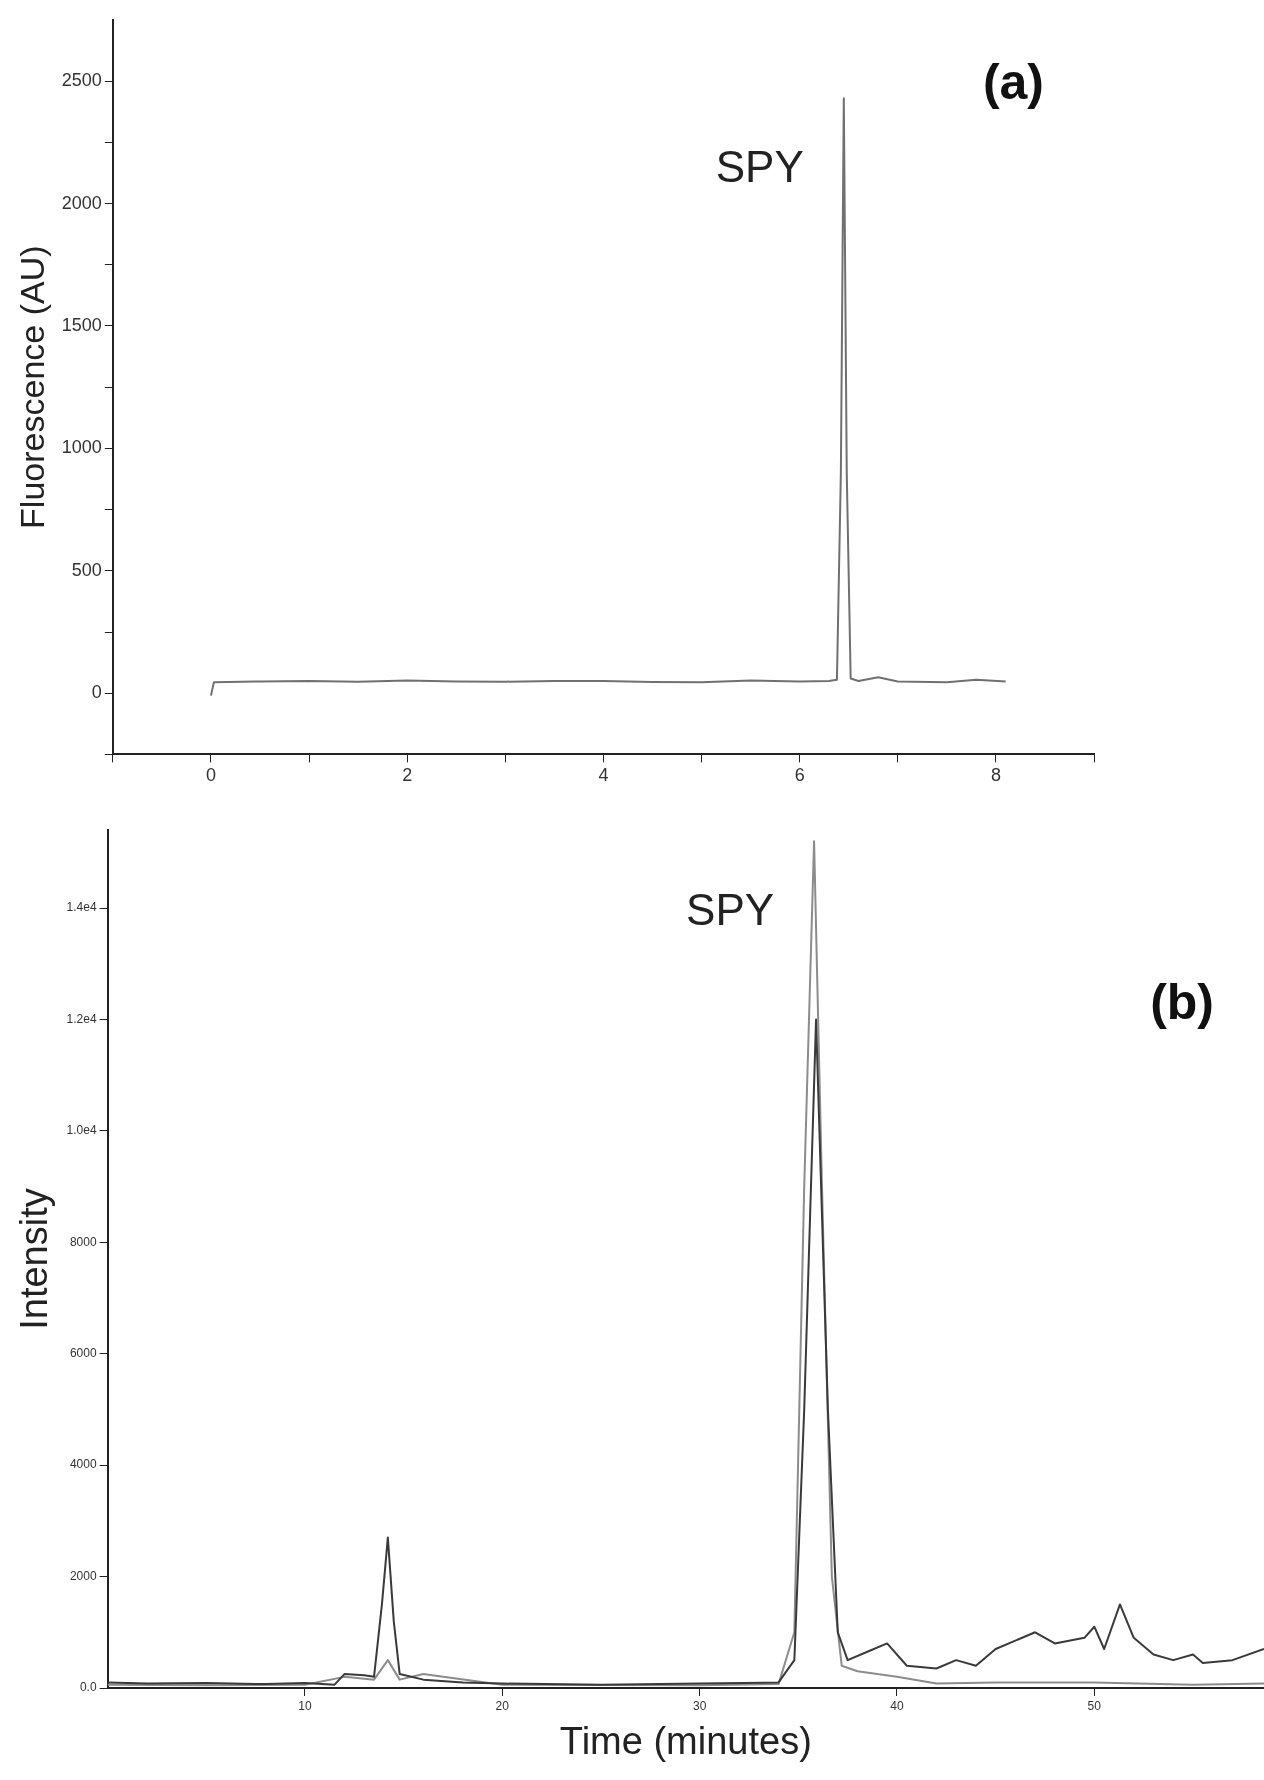 The width and height of the screenshot is (1264, 1780). I want to click on x-tick-label: 20, so click(502, 1705).